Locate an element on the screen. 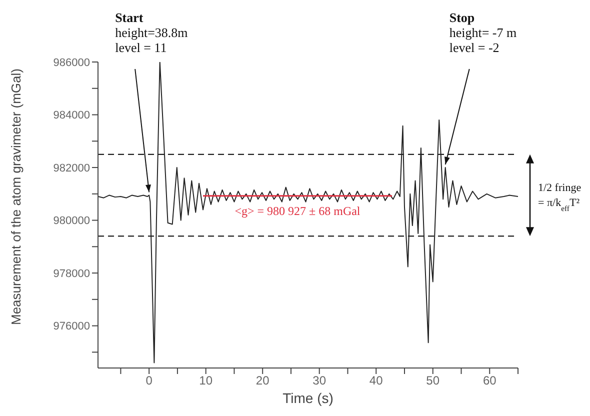  x-tick-label: 30 is located at coordinates (319, 381).